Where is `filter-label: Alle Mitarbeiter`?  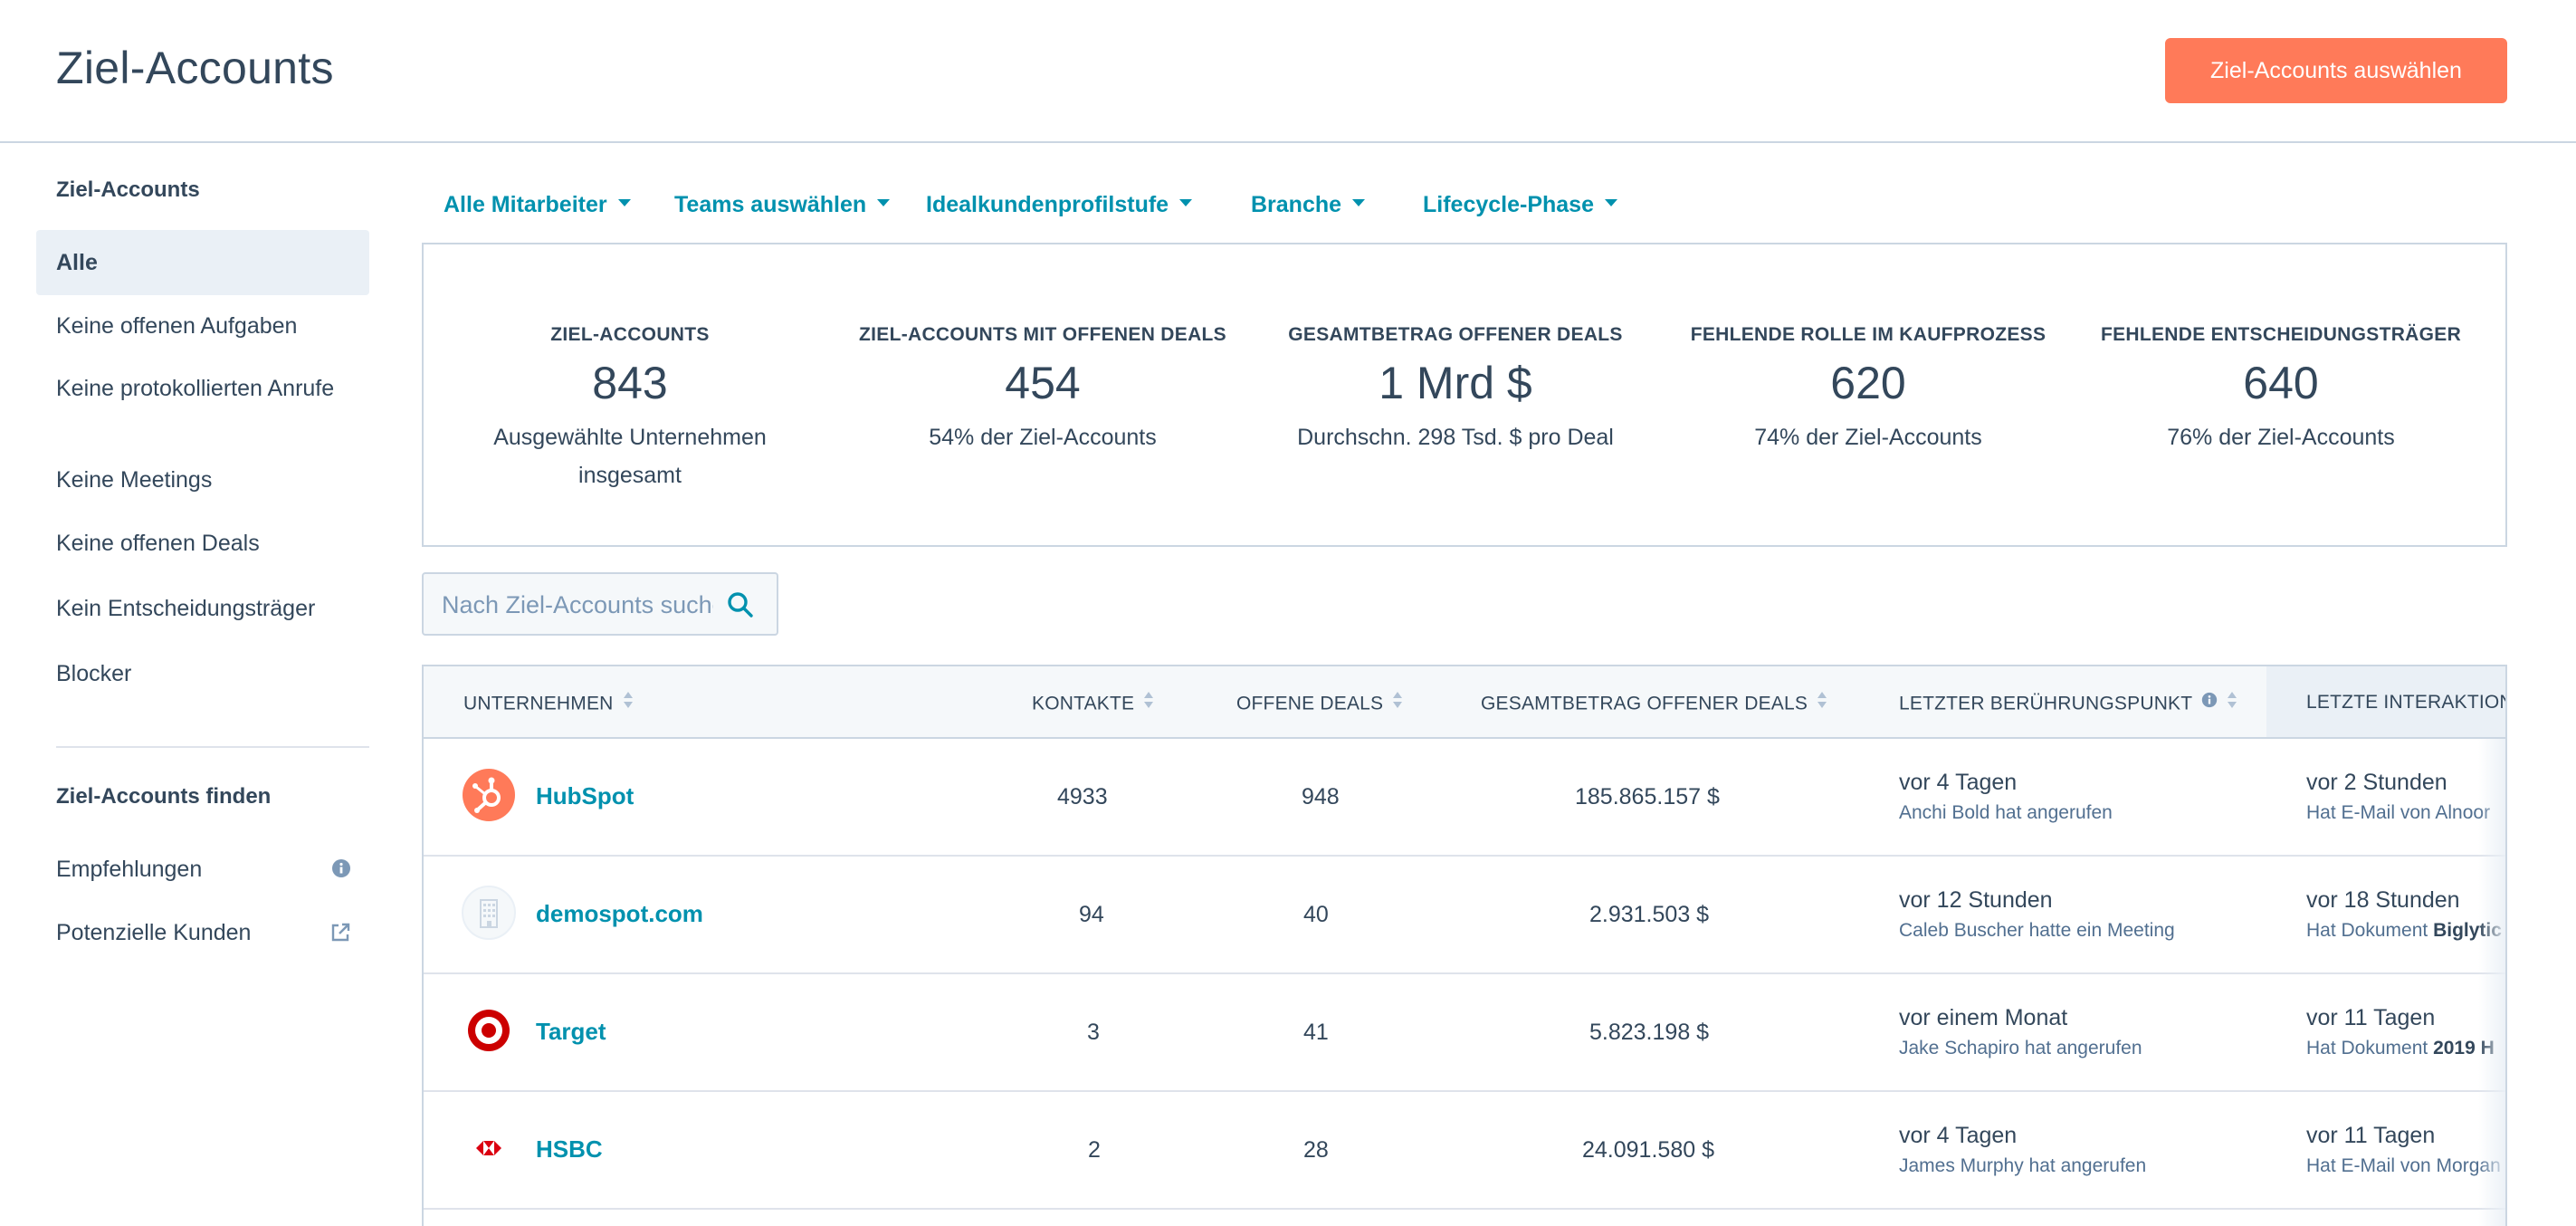 filter-label: Alle Mitarbeiter is located at coordinates (525, 204).